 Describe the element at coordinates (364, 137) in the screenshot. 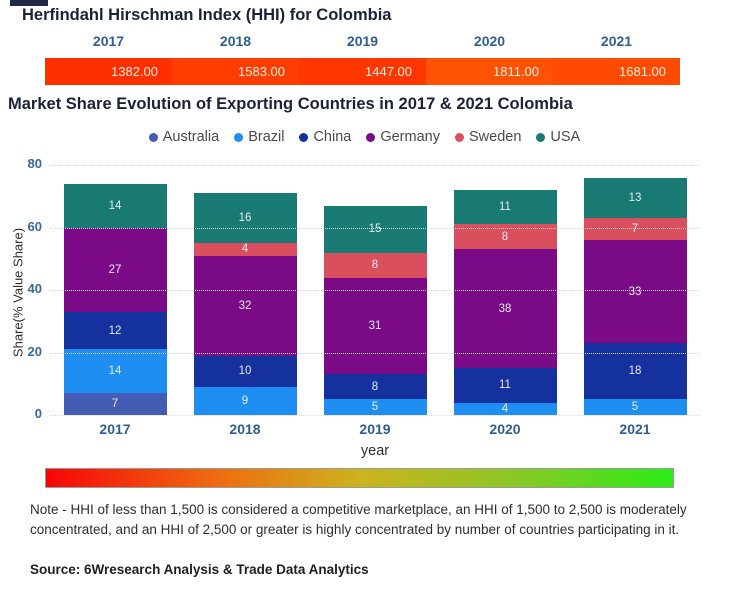

I see `chart-legend: Australia Brazil China Germany Sweden USA` at that location.